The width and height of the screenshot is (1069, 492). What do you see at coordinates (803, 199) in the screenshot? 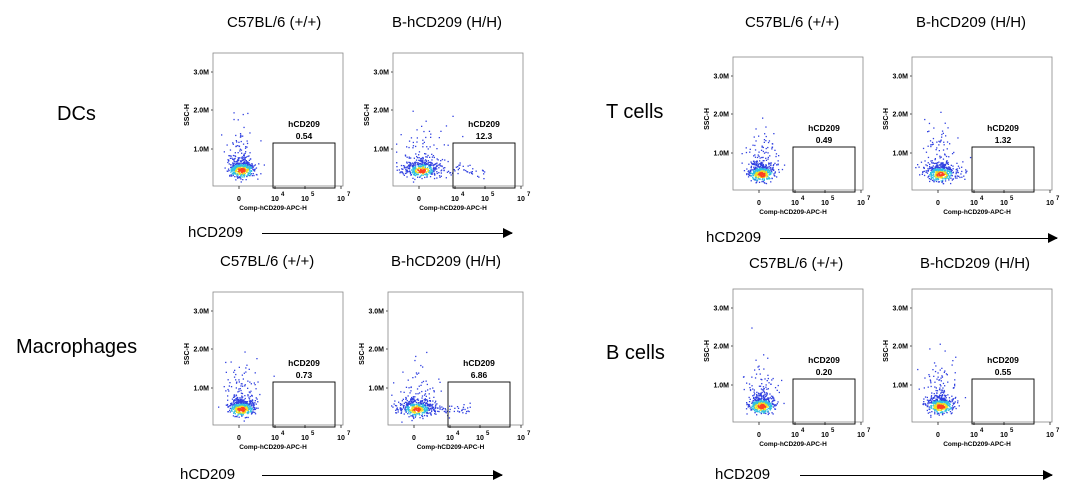
I see `x-tick-exponent: 4` at bounding box center [803, 199].